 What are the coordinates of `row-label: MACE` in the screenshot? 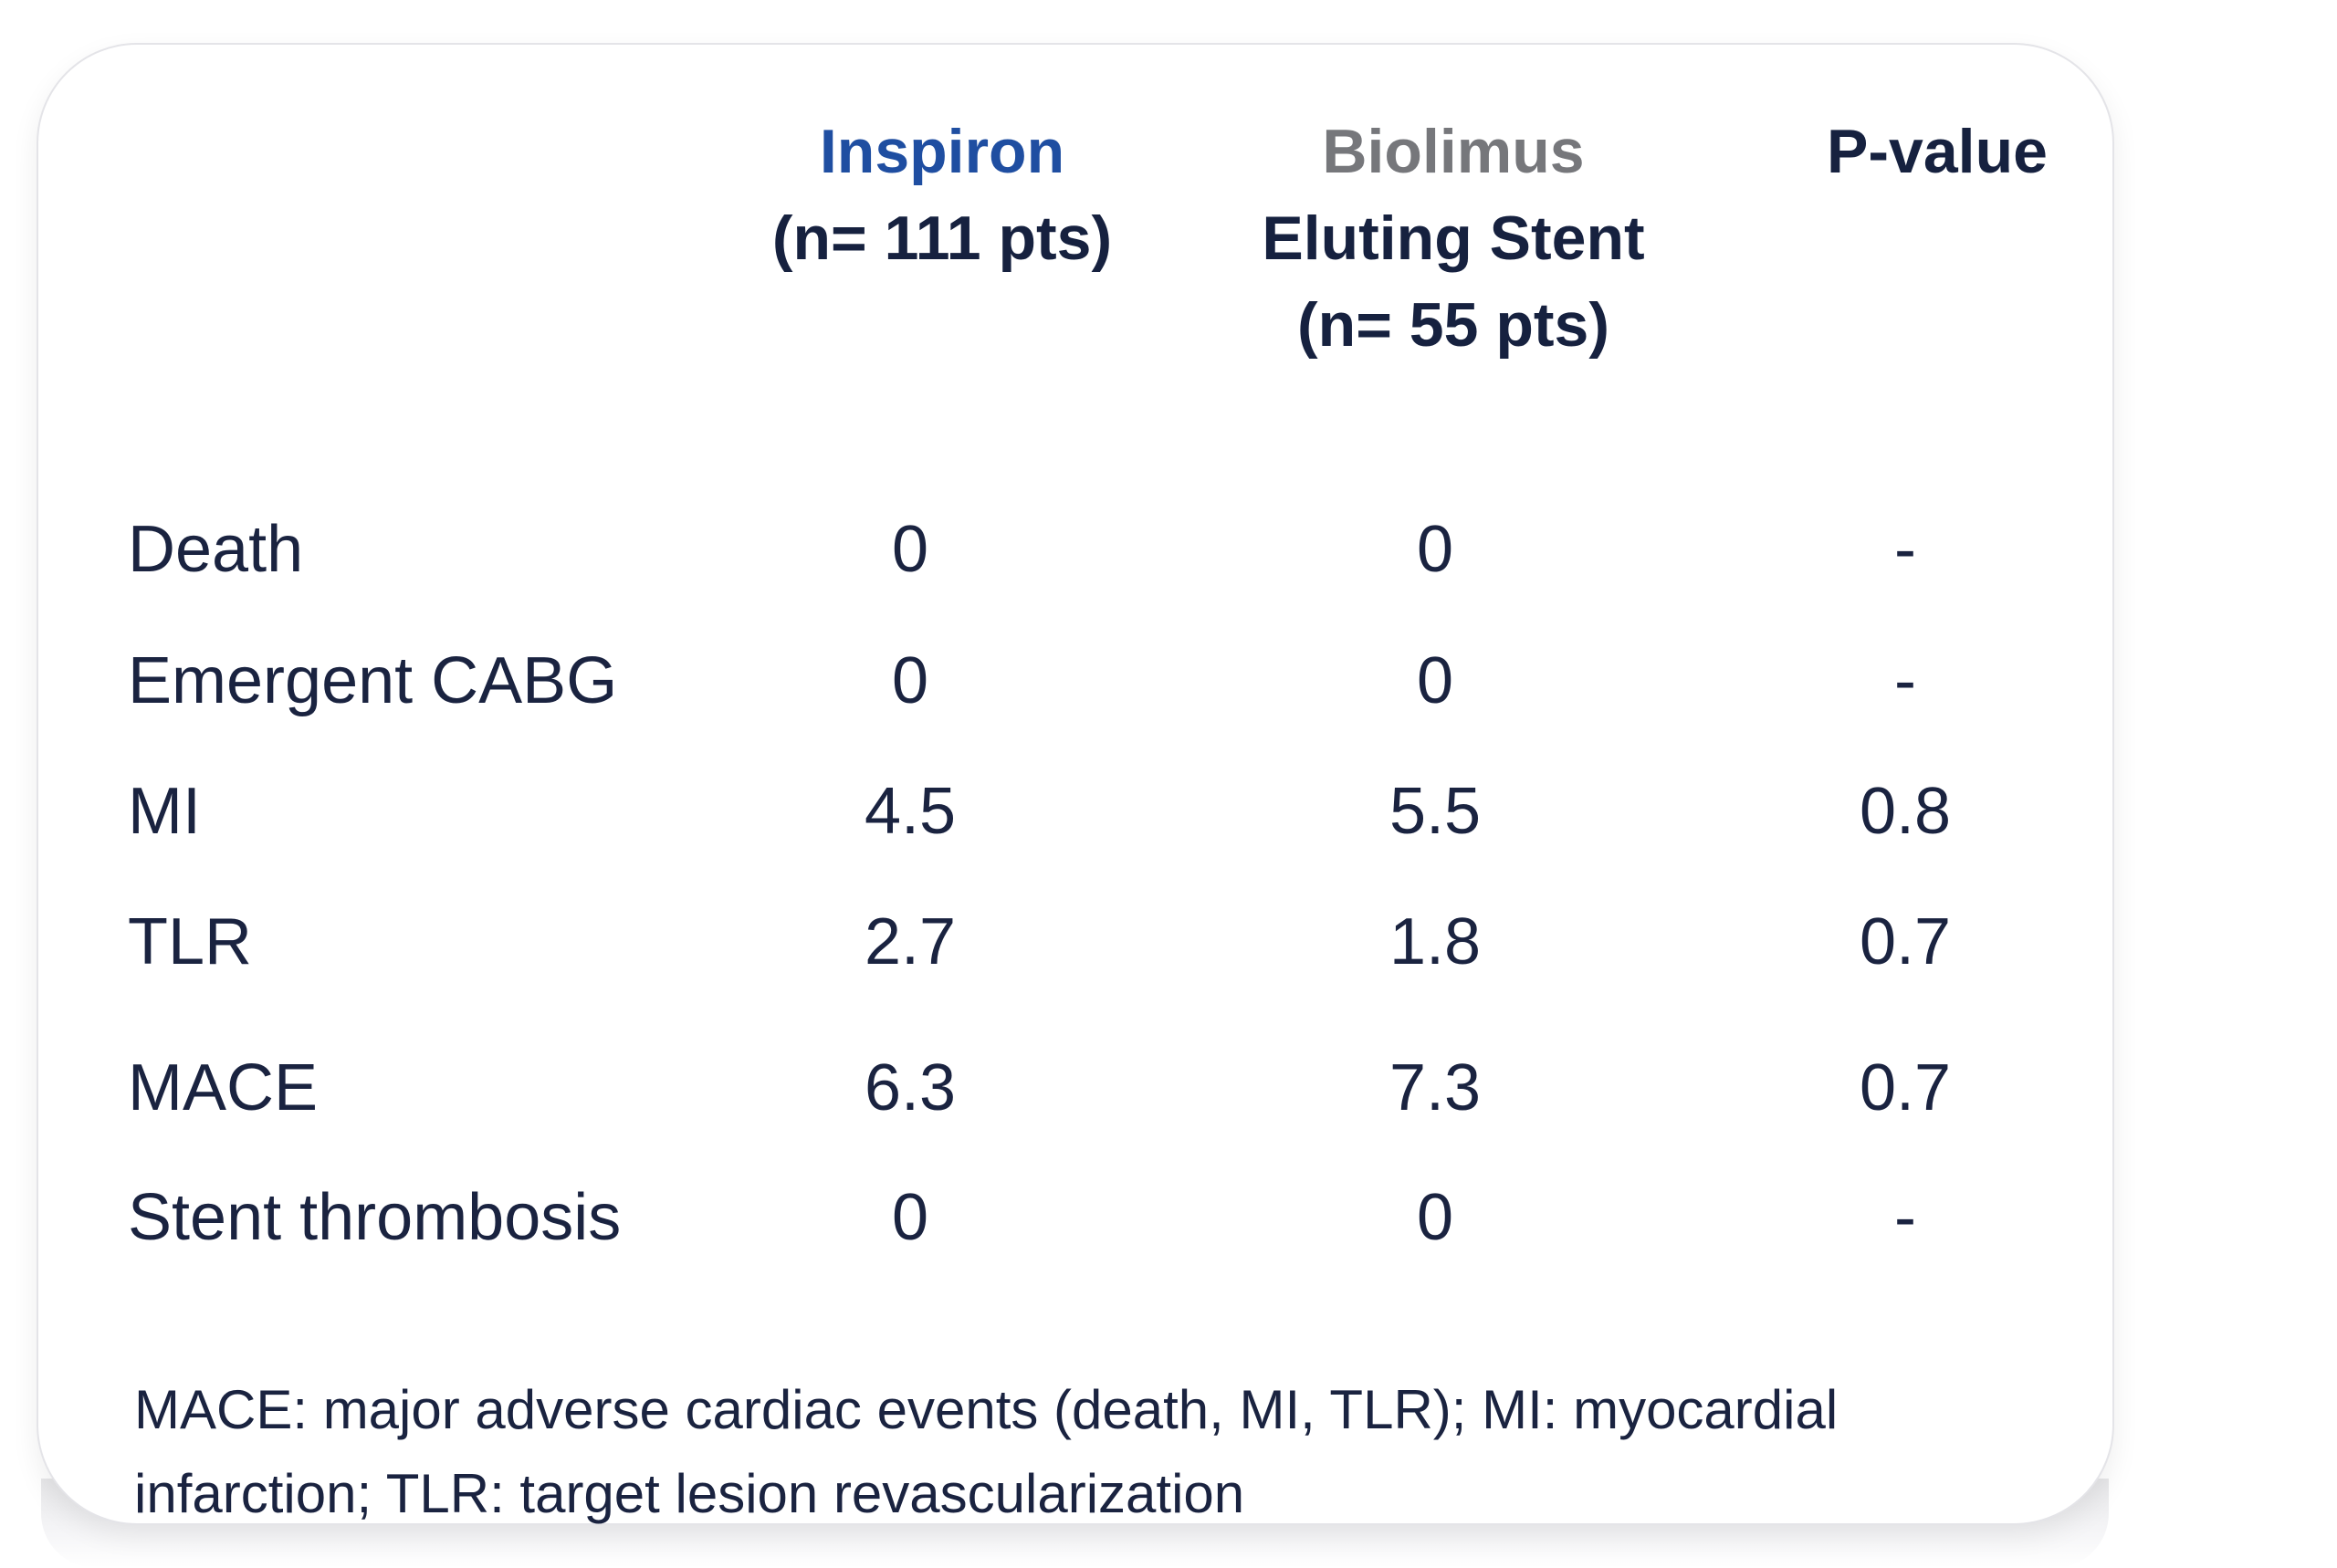 It's located at (223, 1087).